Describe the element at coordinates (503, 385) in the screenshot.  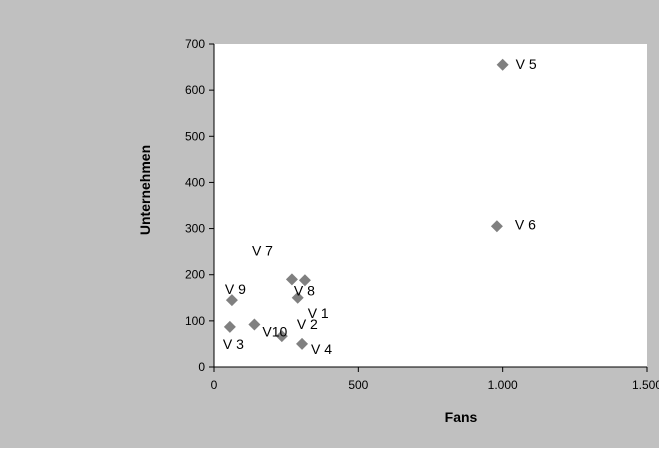
I see `x-tick-label: 1.000` at that location.